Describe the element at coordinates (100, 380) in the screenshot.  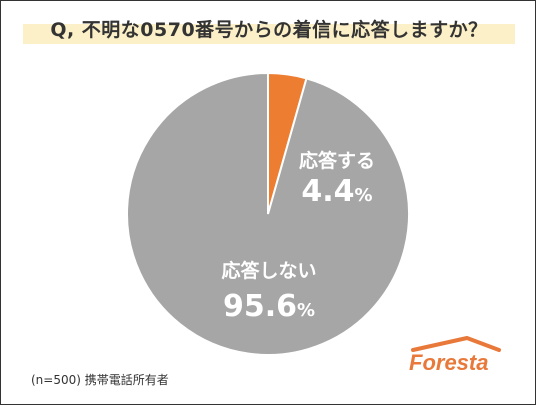
I see `sample-note: (n=500) 携帯電話所有者` at that location.